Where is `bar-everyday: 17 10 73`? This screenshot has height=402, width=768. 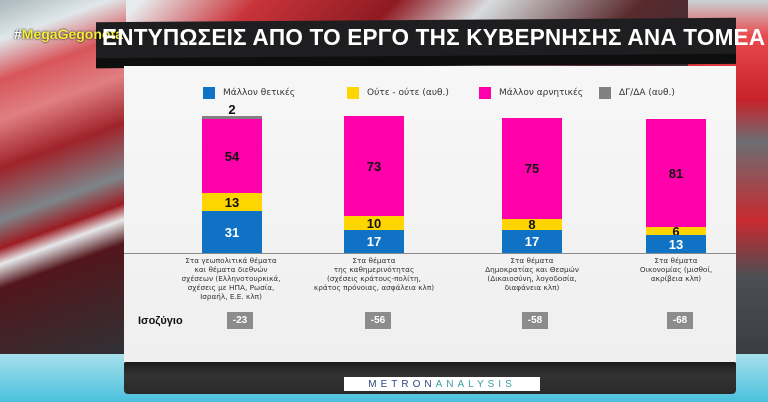
bar-everyday: 17 10 73 is located at coordinates (374, 184).